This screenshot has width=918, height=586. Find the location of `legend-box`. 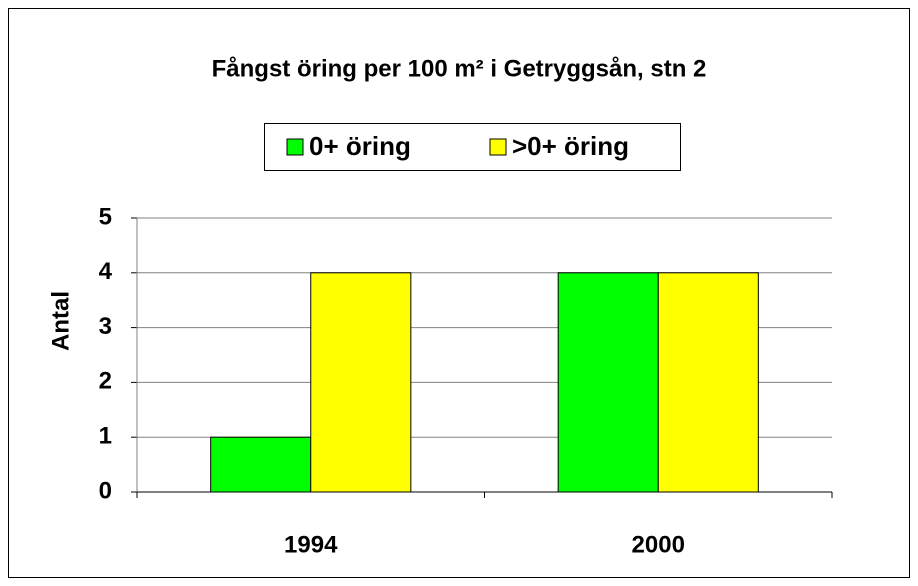

legend-box is located at coordinates (472, 147).